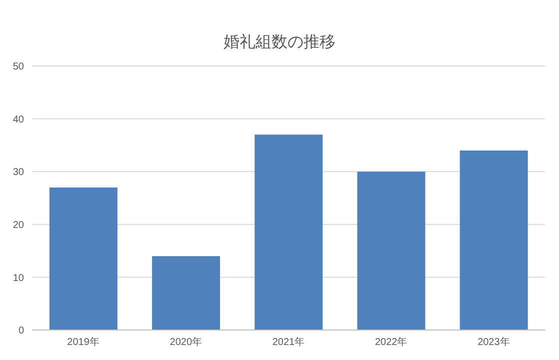 The height and width of the screenshot is (360, 559). Describe the element at coordinates (391, 342) in the screenshot. I see `x-tick-label: 2022年` at that location.